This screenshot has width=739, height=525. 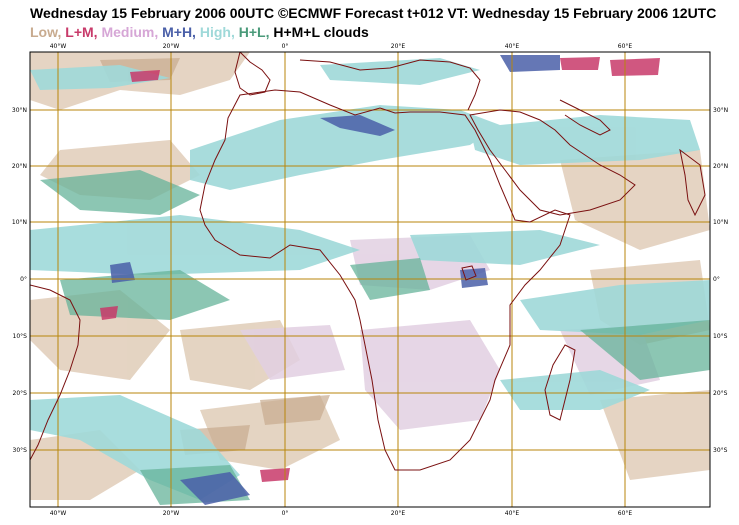 I want to click on lat-label-right: 30°S, so click(x=720, y=450).